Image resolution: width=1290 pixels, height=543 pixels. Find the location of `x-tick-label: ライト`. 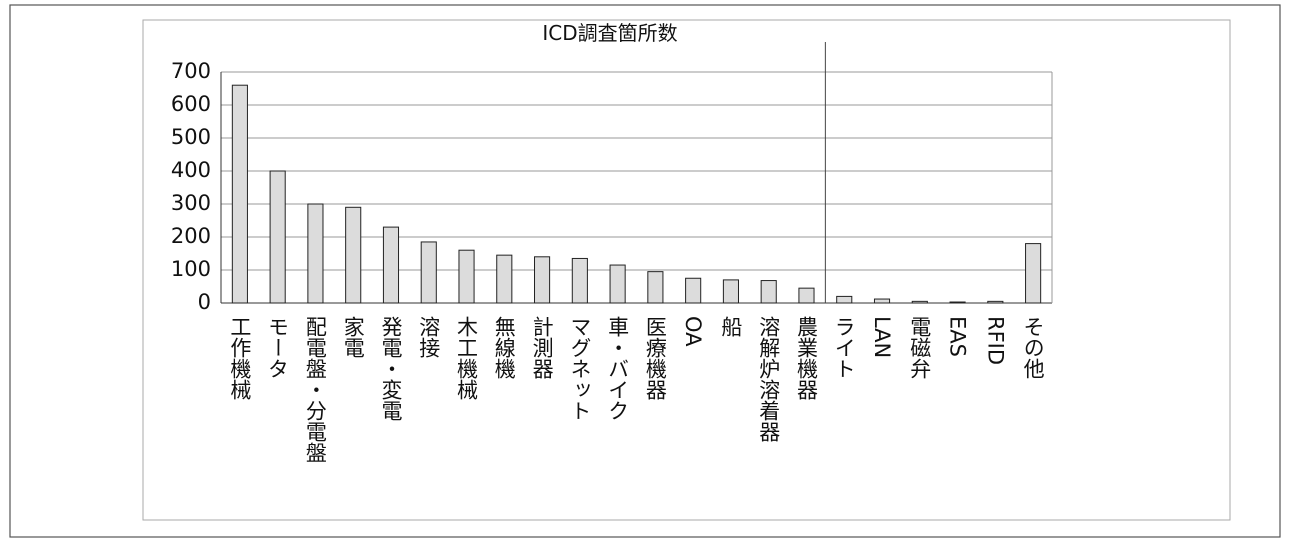

x-tick-label: ライト is located at coordinates (844, 347).